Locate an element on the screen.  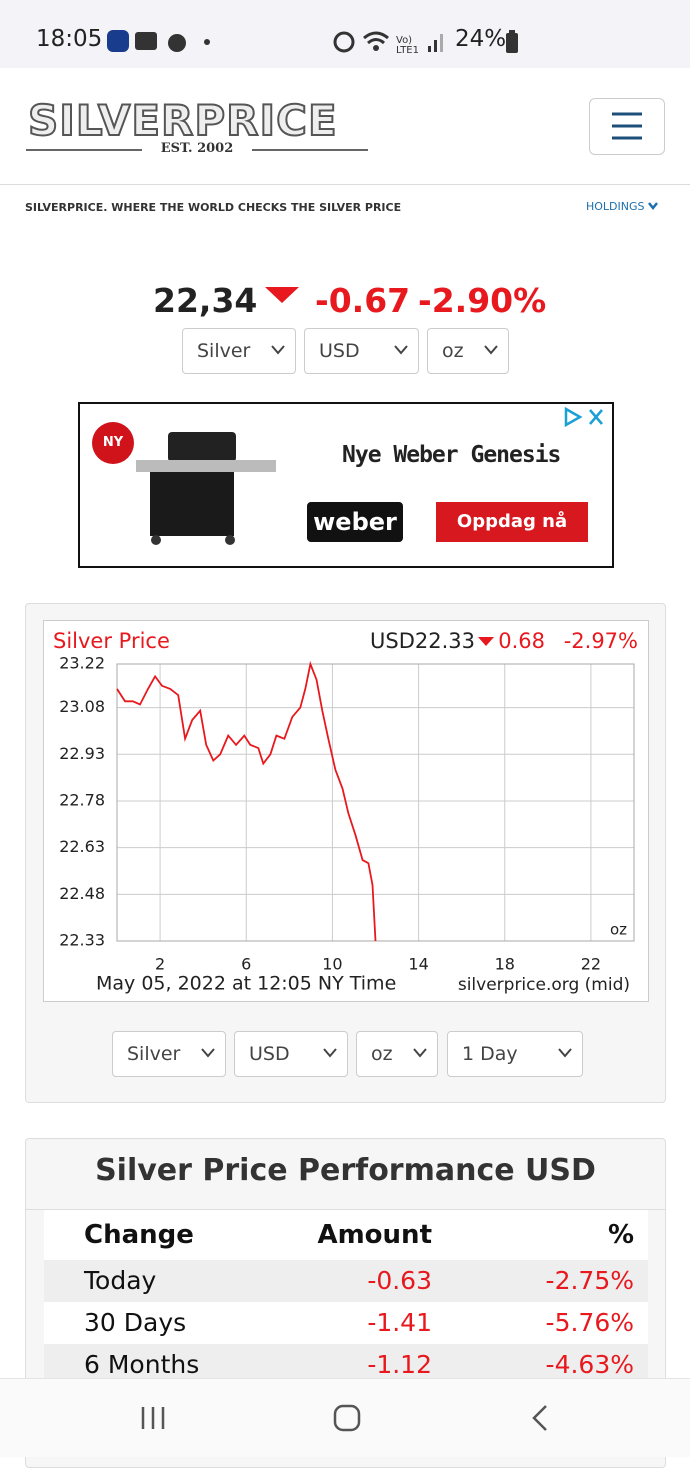
table-cell: -2.75% is located at coordinates (589, 1280).